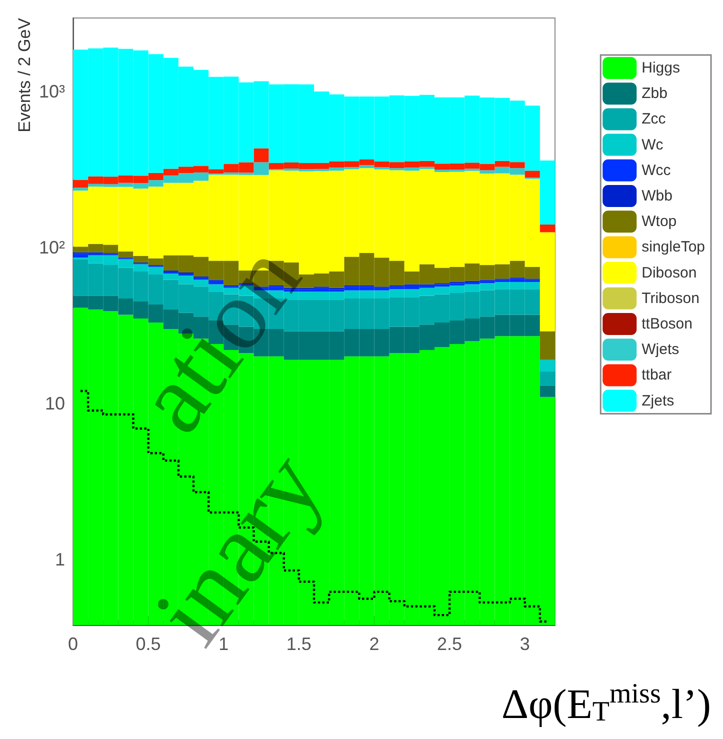  Describe the element at coordinates (661, 68) in the screenshot. I see `legend-label: Higgs` at that location.